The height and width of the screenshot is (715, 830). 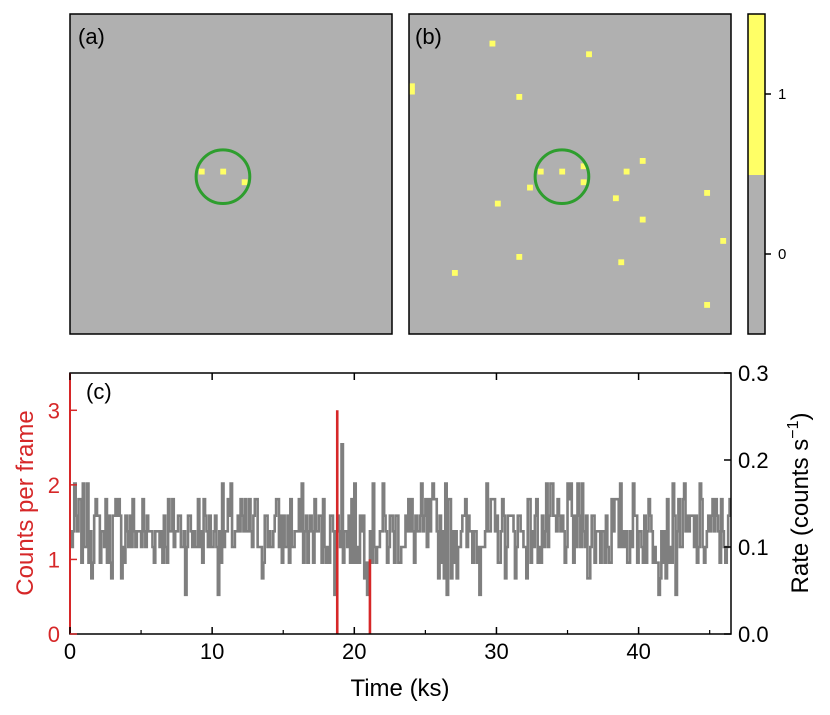 What do you see at coordinates (99, 391) in the screenshot?
I see `panel-c-label: (c)` at bounding box center [99, 391].